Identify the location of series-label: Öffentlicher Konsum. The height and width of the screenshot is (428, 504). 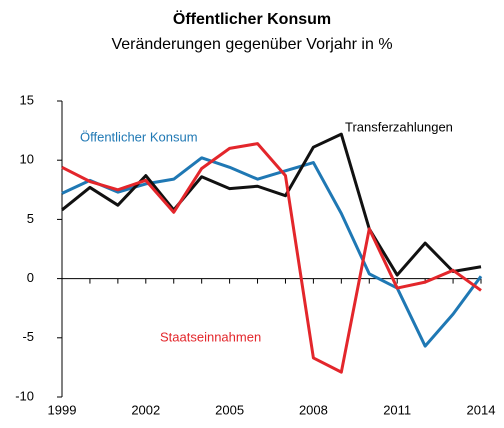
(139, 136).